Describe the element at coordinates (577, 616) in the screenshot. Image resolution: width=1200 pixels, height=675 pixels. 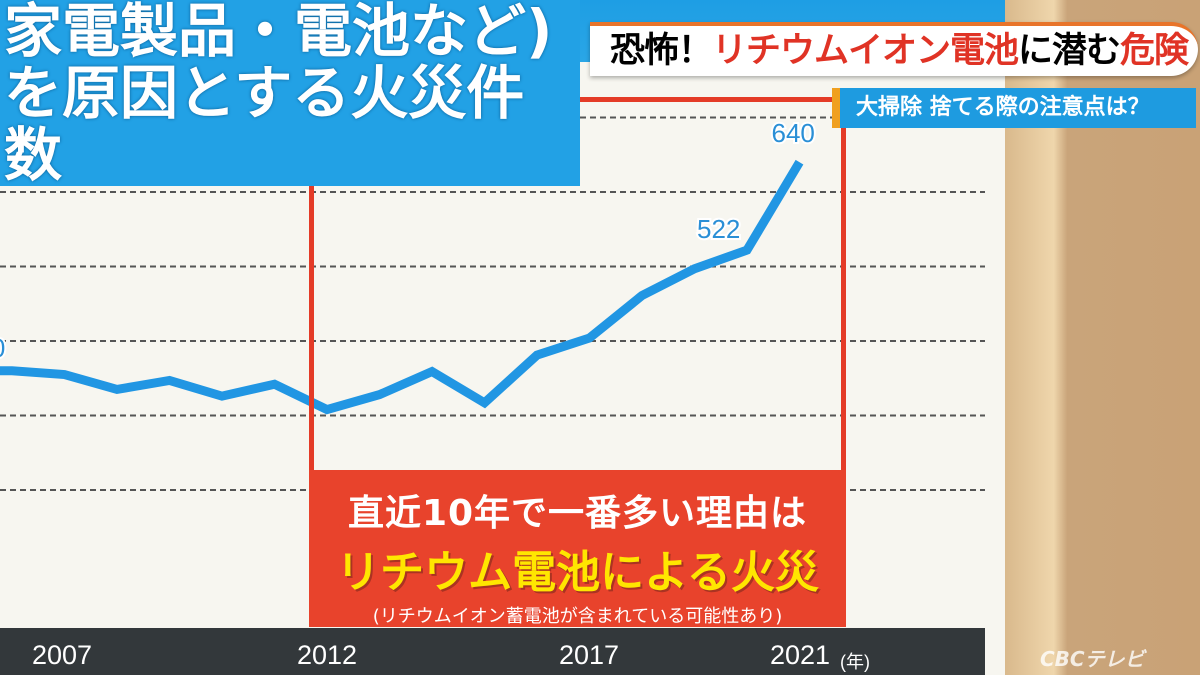
I see `highlight-line3: (リチウムイオン蓄電池が含まれている可能性あり)` at that location.